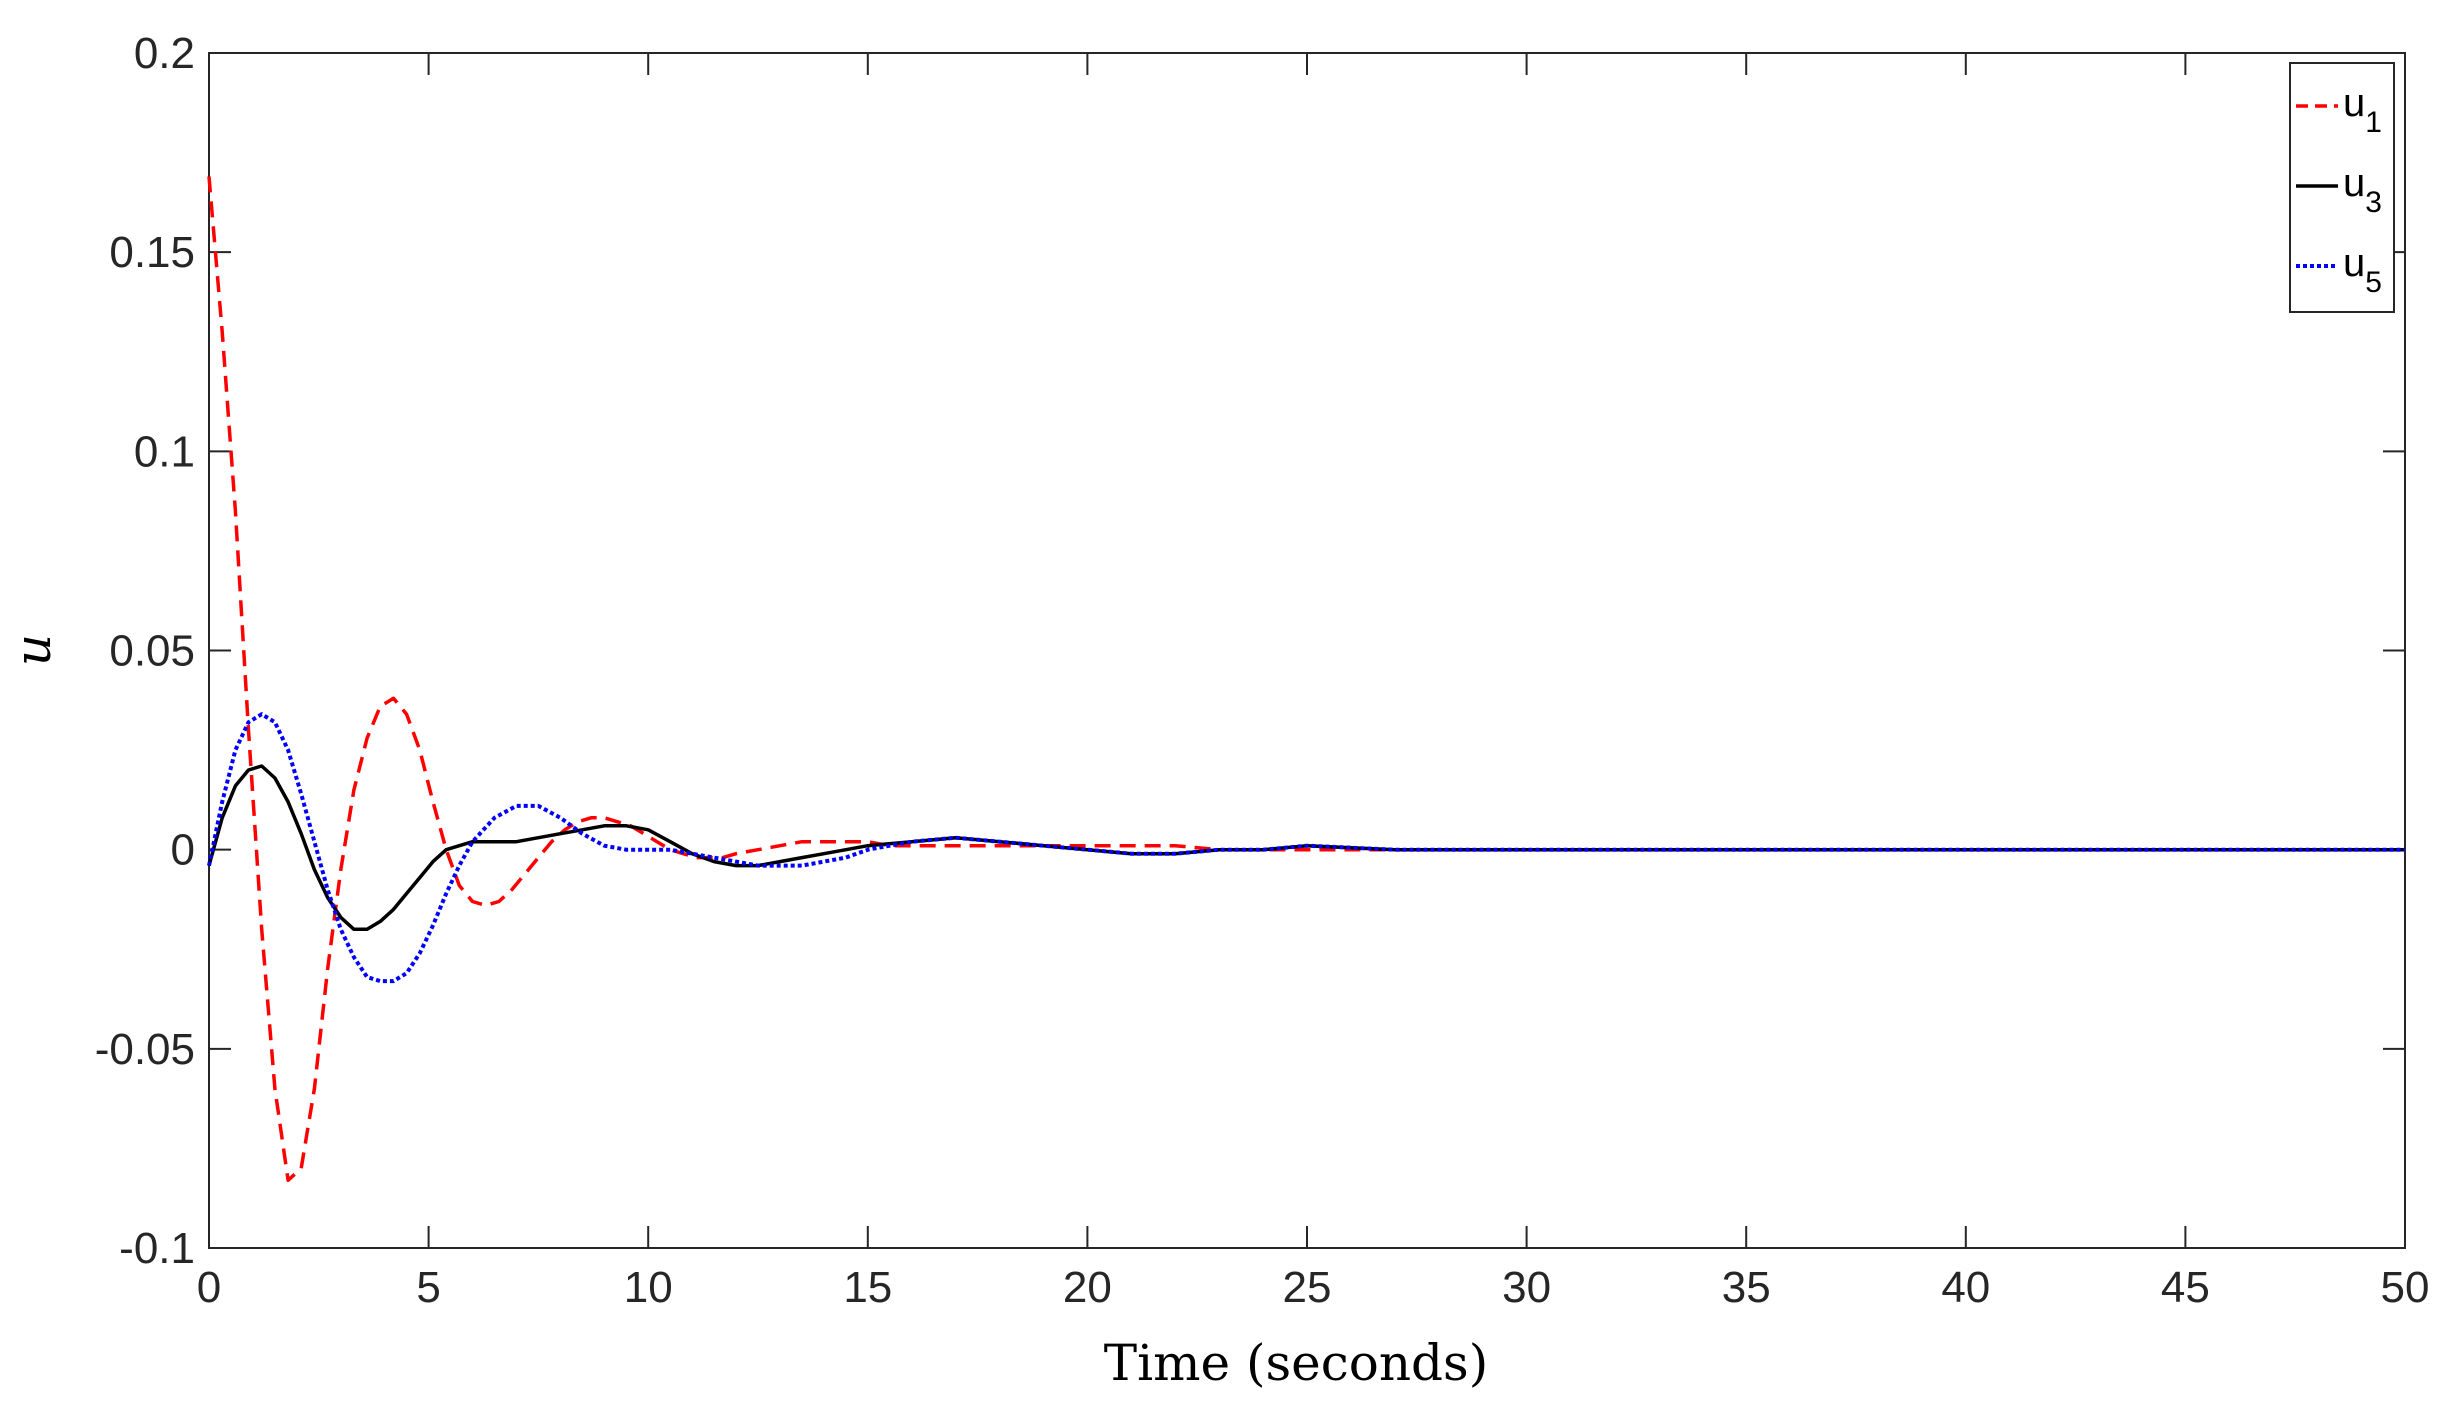 Image resolution: width=2449 pixels, height=1411 pixels. Describe the element at coordinates (152, 651) in the screenshot. I see `y-tick-label: 0.05` at that location.